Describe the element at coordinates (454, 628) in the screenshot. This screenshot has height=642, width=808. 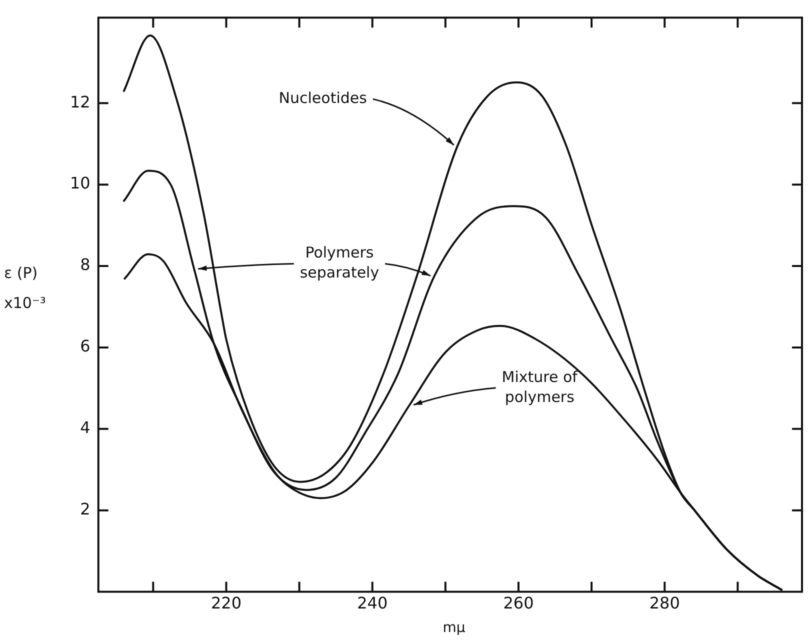
I see `x-axis-title: mμ` at that location.